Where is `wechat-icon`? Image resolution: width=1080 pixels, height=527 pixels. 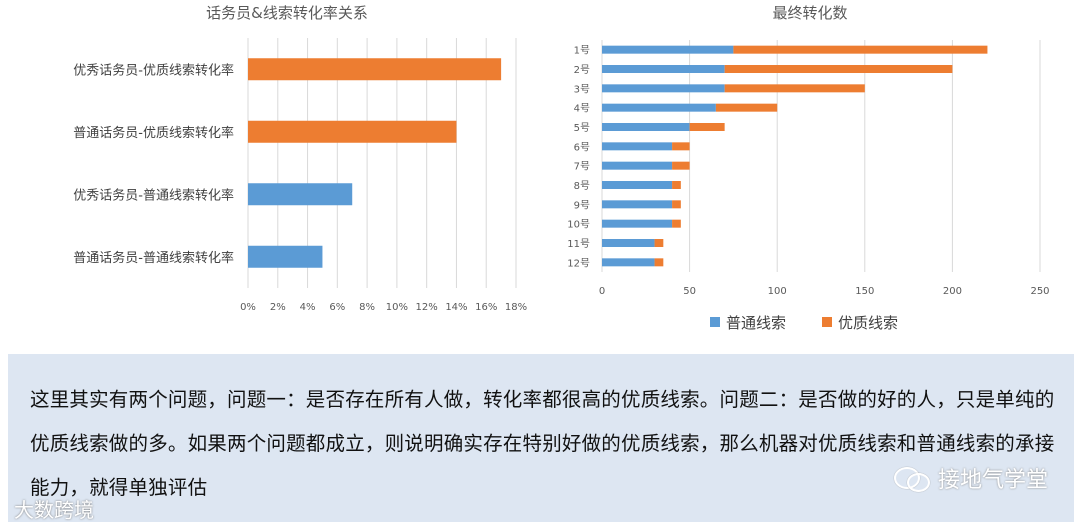 wechat-icon is located at coordinates (911, 478).